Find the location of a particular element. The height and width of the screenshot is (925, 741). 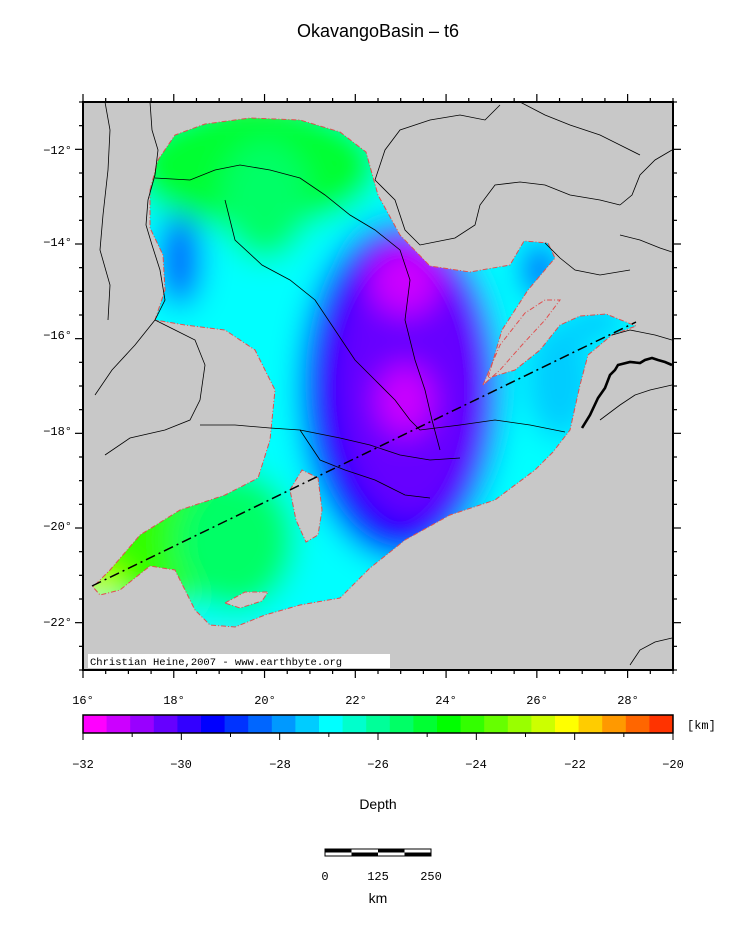

scale-label: 125 is located at coordinates (378, 877).